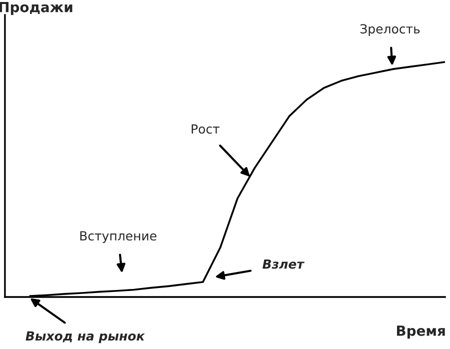 The height and width of the screenshot is (349, 450). I want to click on annotation: Вступление, so click(118, 237).